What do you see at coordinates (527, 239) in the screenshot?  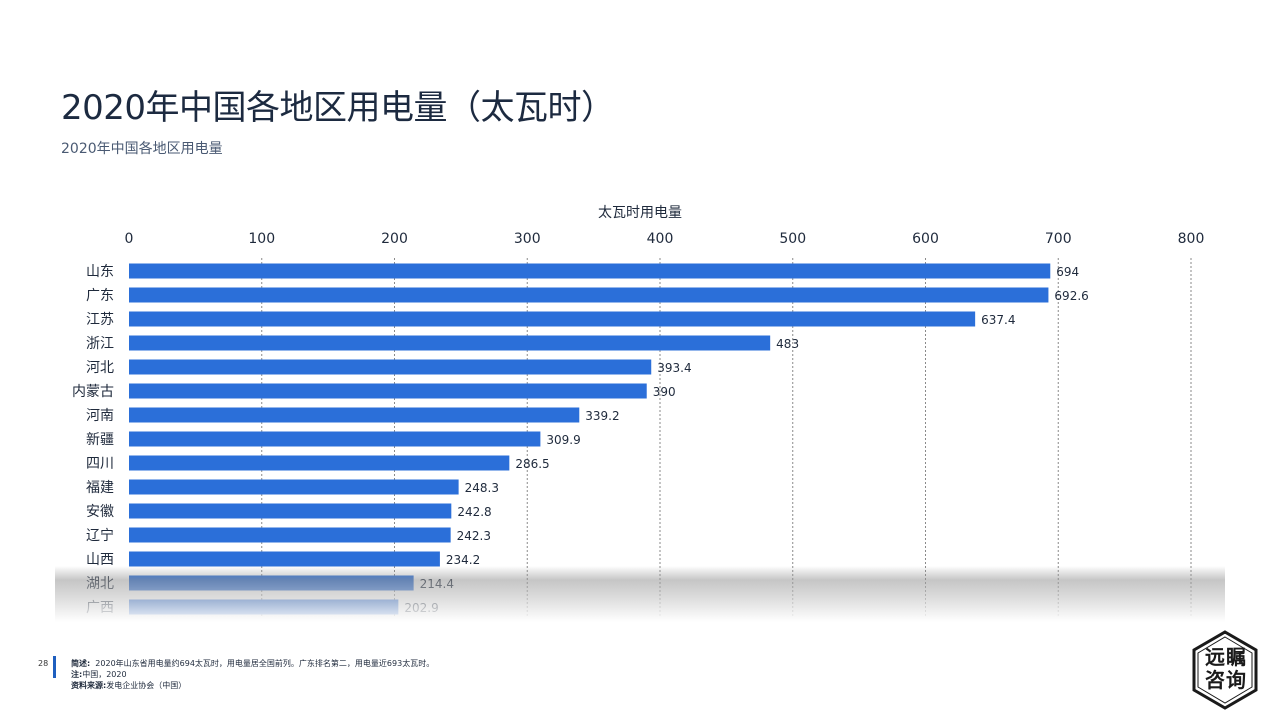 I see `x-tick-label: 300` at bounding box center [527, 239].